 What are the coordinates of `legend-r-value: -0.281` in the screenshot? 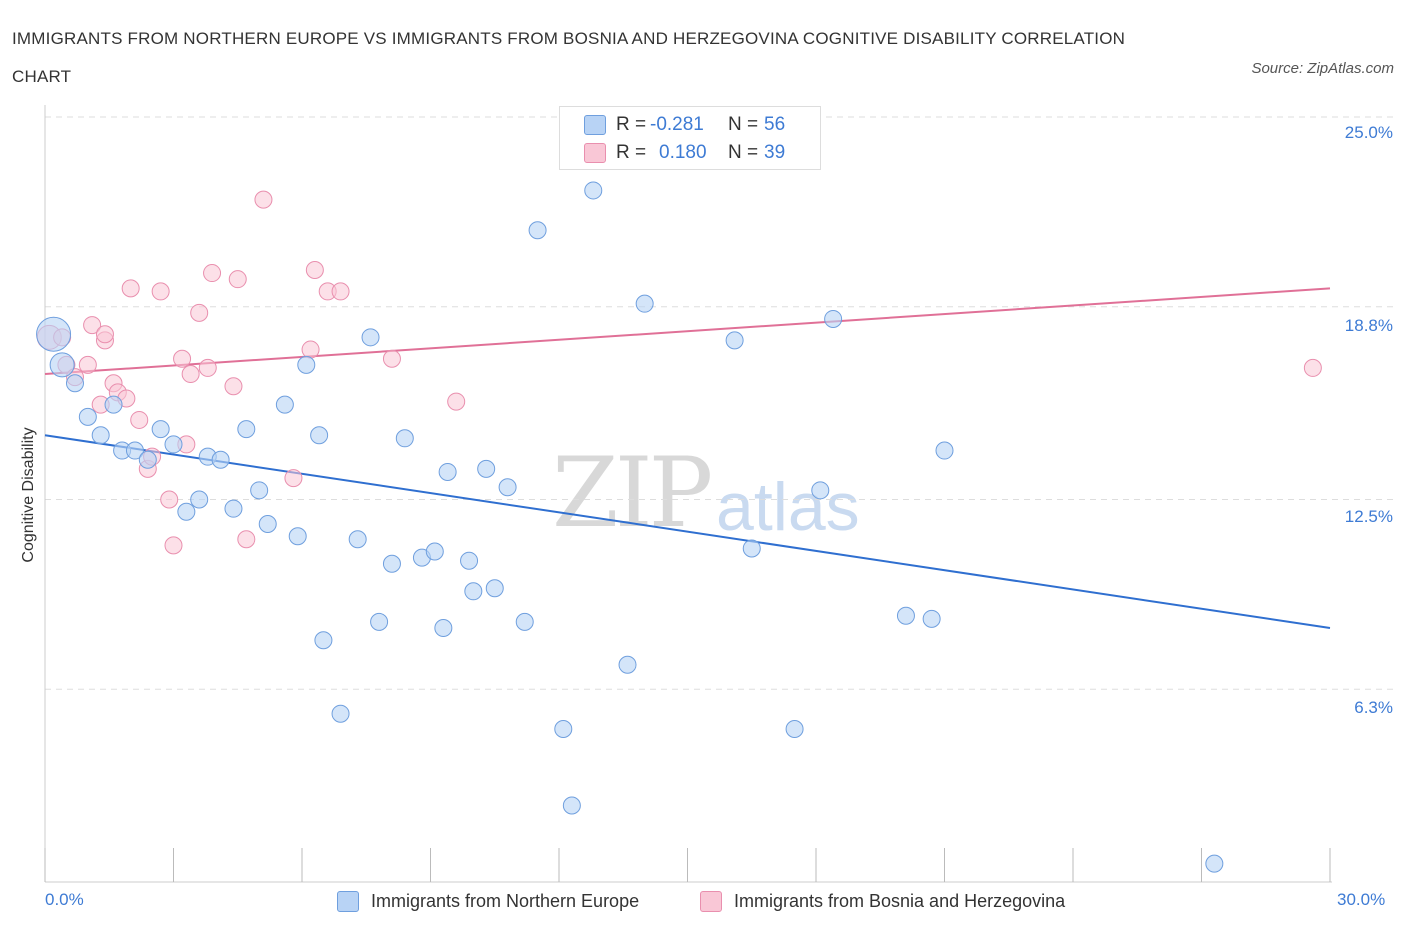 It's located at (677, 124).